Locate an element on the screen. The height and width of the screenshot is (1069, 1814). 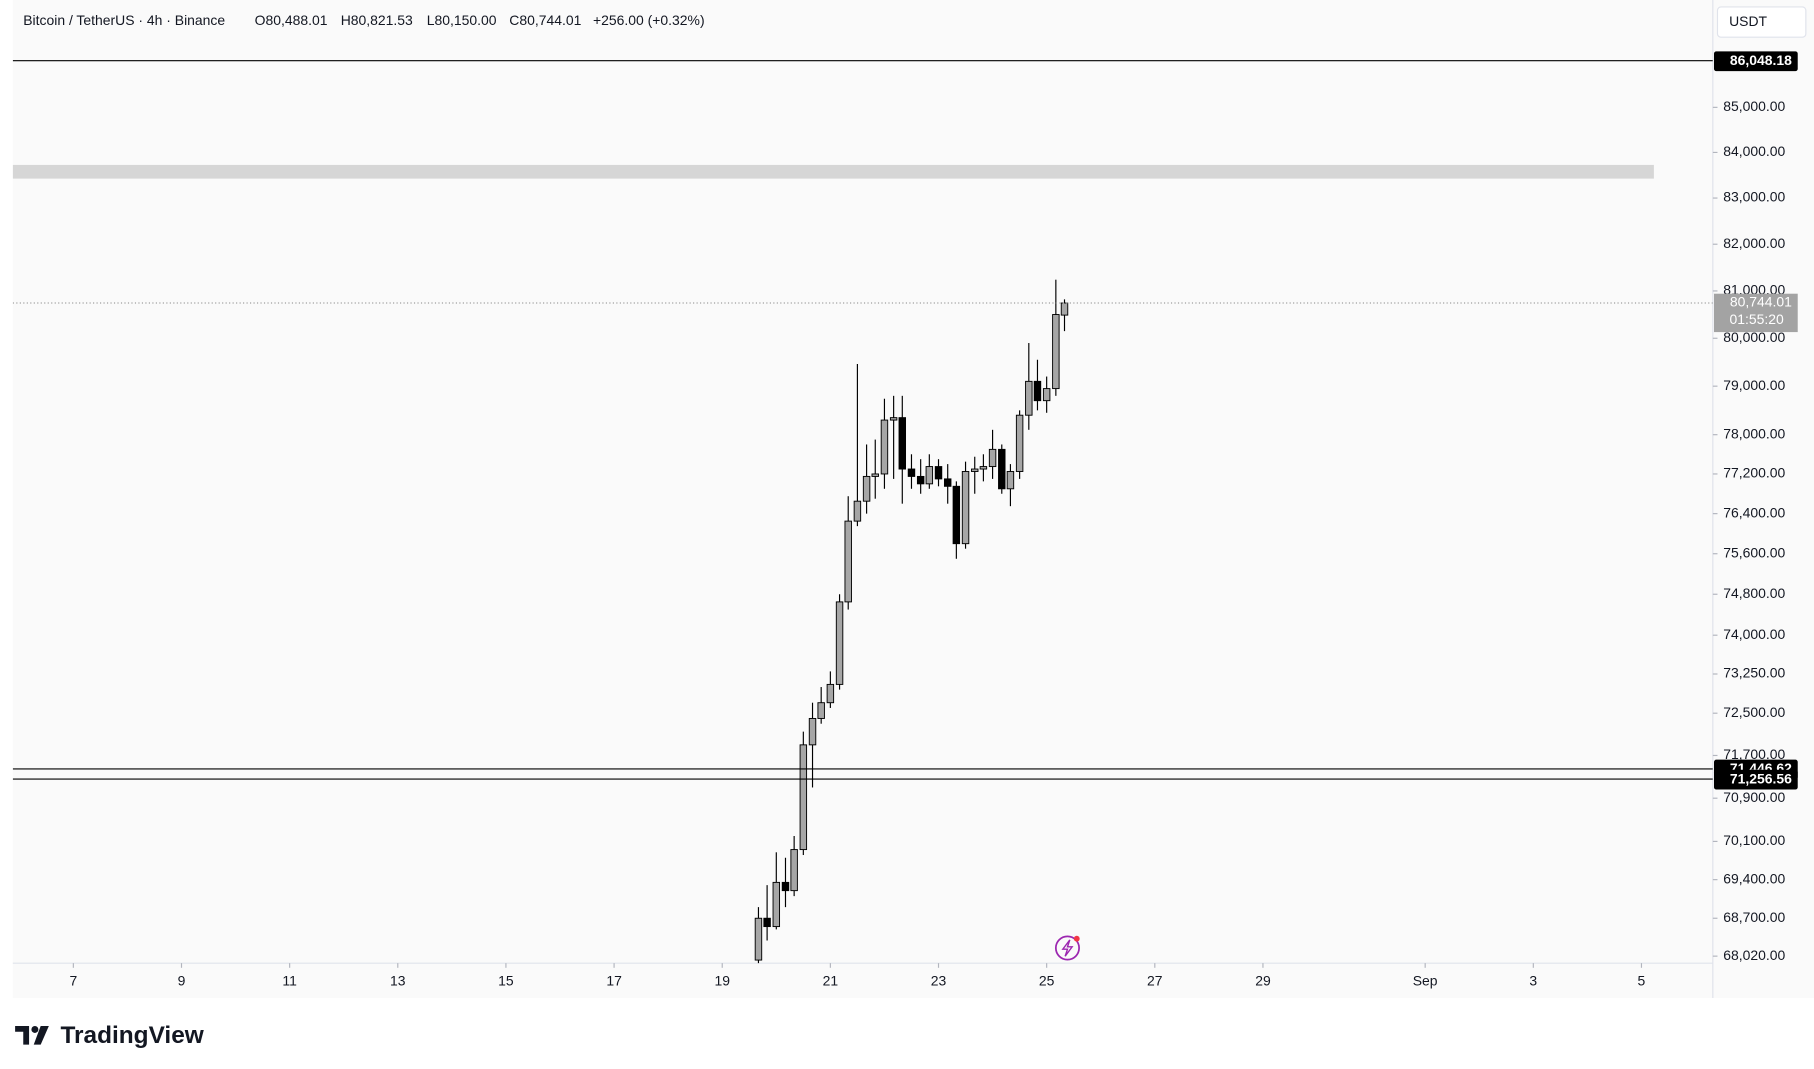
x-tick-label: 19 is located at coordinates (722, 980).